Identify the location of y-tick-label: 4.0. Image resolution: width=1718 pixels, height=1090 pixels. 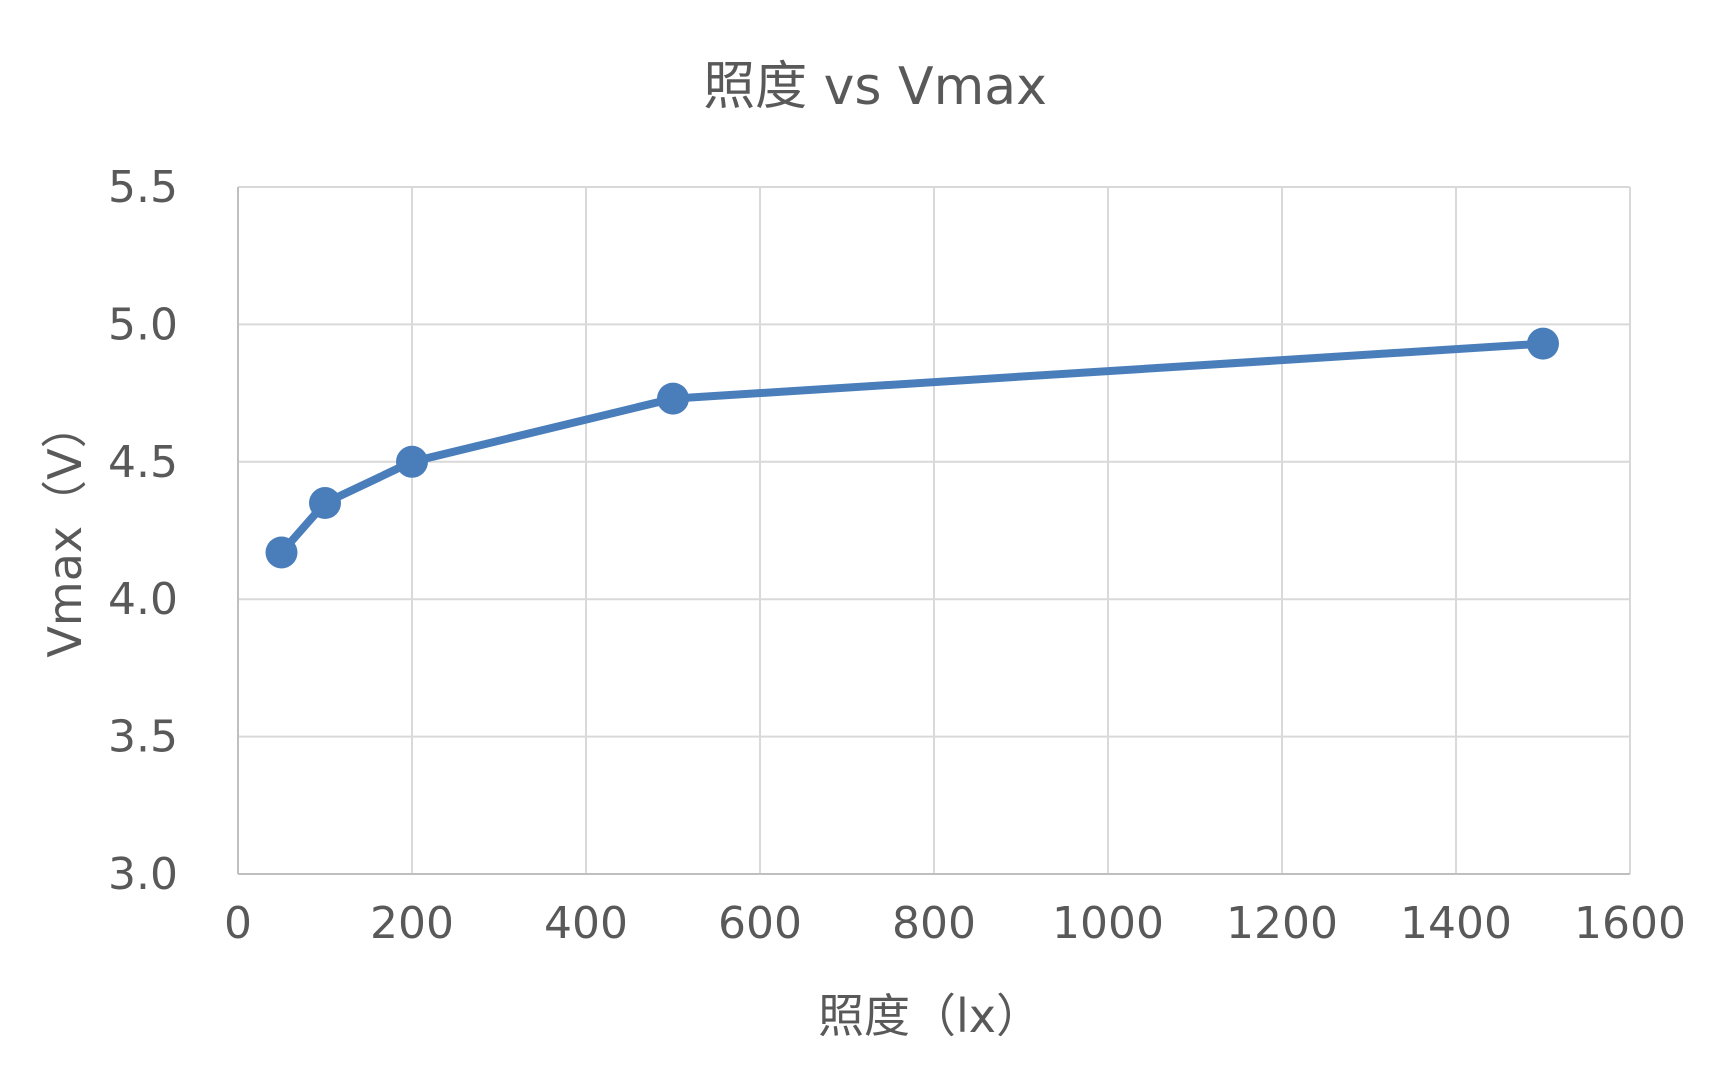
(143, 599).